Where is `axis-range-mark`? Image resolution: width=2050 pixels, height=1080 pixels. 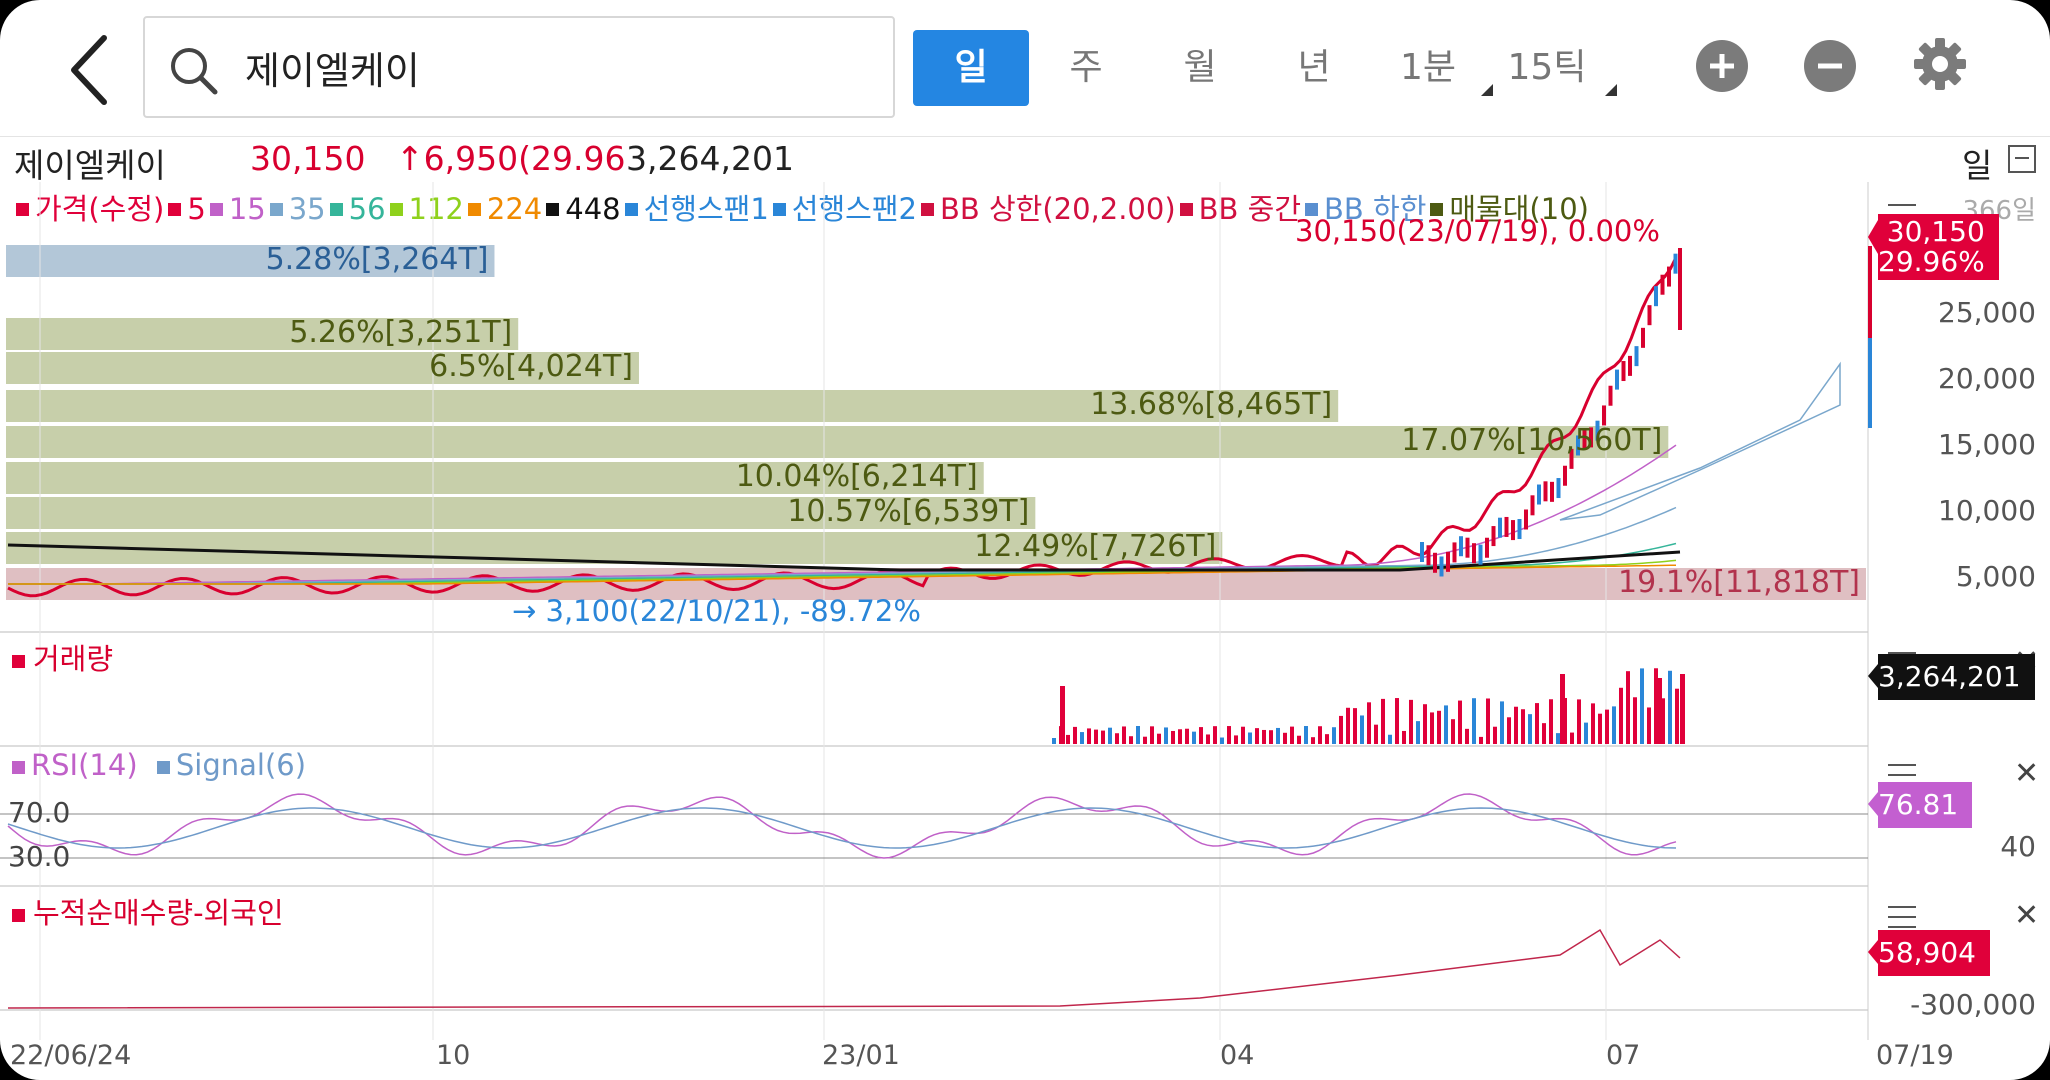 axis-range-mark is located at coordinates (1870, 383).